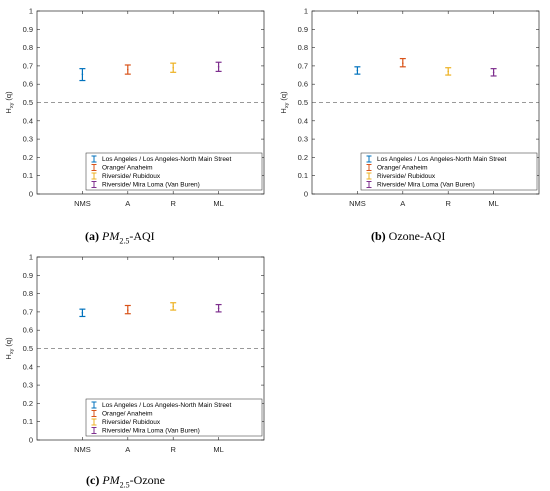  Describe the element at coordinates (142, 236) in the screenshot. I see `caption-text: -AQI` at that location.